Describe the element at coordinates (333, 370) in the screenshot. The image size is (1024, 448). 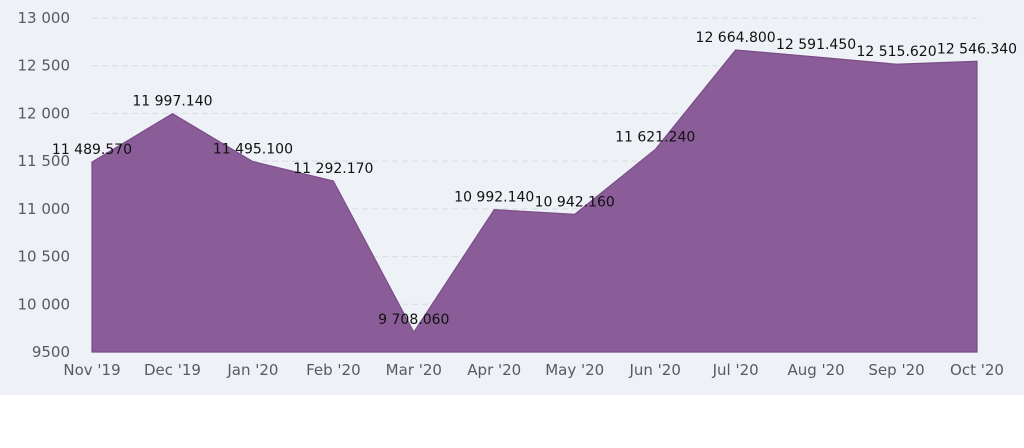
I see `x-tick-label: Feb '20` at that location.